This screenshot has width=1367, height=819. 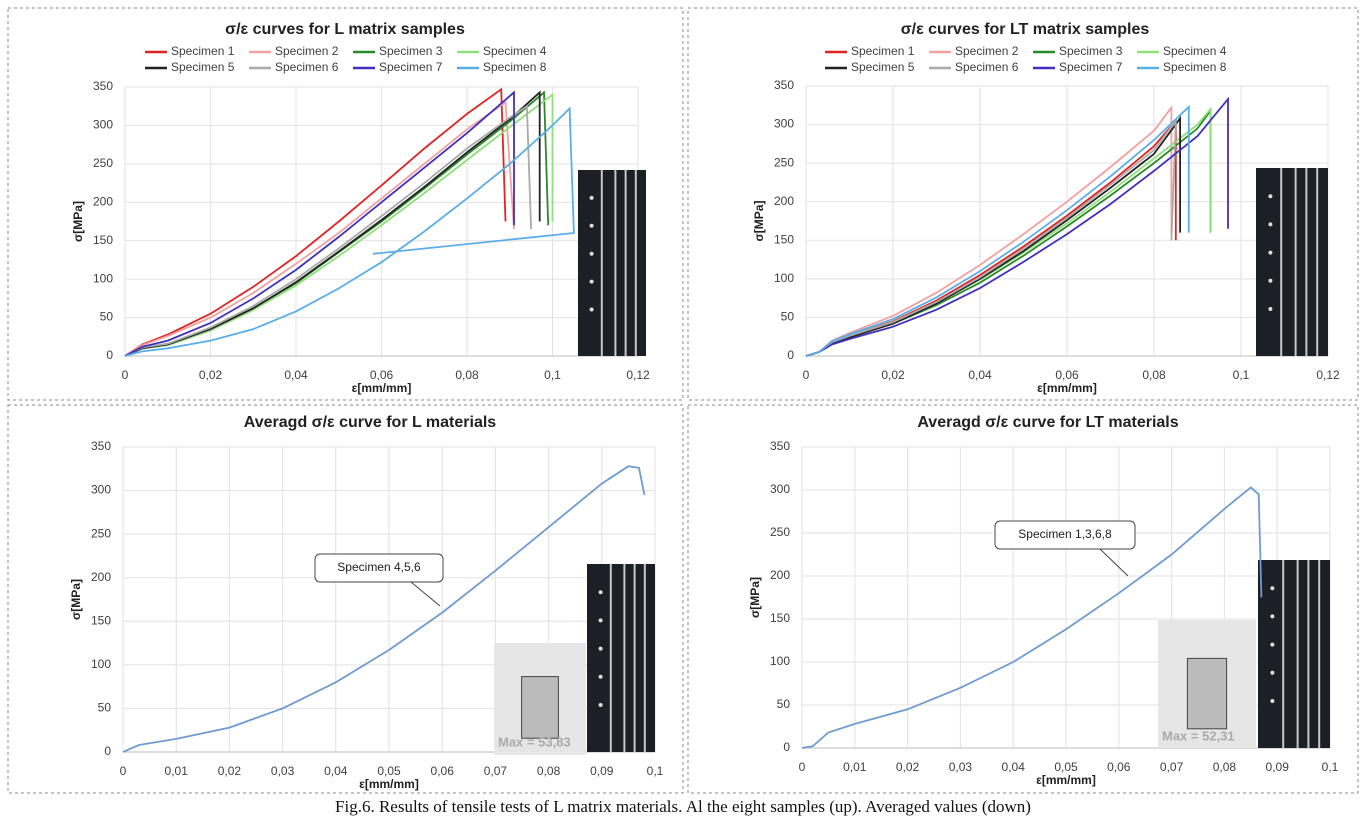 What do you see at coordinates (1091, 51) in the screenshot?
I see `legend-label: Specimen 3` at bounding box center [1091, 51].